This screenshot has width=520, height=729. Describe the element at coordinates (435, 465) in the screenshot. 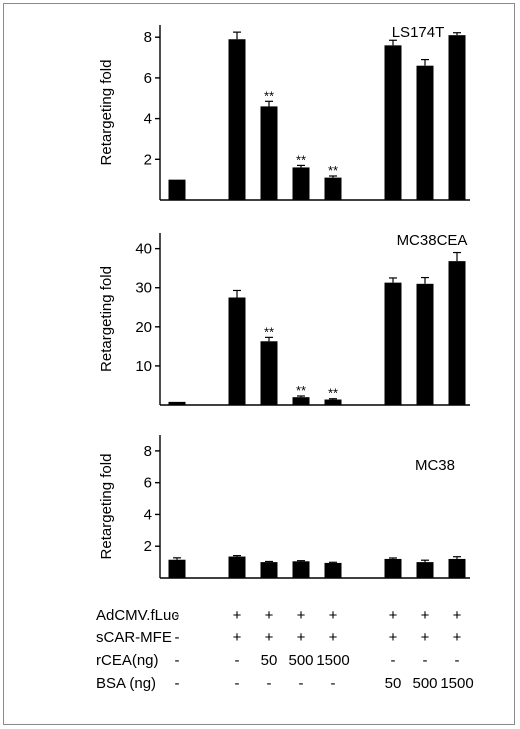

I see `panel-title: MC38` at that location.